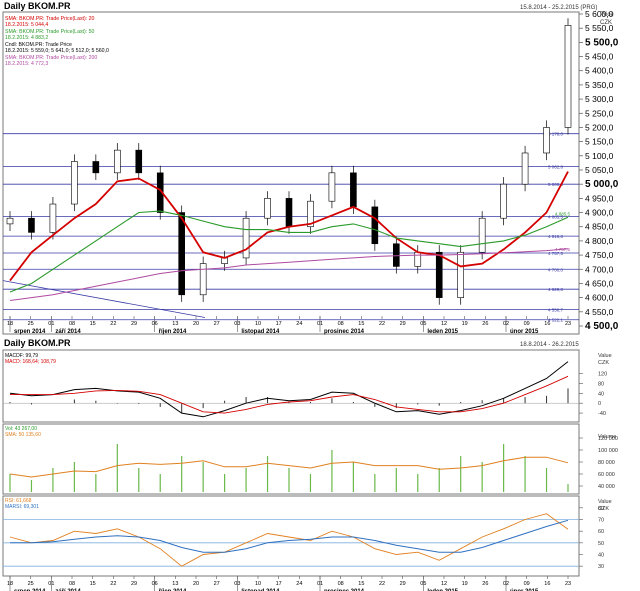 This screenshot has height=591, width=640. Describe the element at coordinates (601, 394) in the screenshot. I see `macd-tick-label: 40` at that location.